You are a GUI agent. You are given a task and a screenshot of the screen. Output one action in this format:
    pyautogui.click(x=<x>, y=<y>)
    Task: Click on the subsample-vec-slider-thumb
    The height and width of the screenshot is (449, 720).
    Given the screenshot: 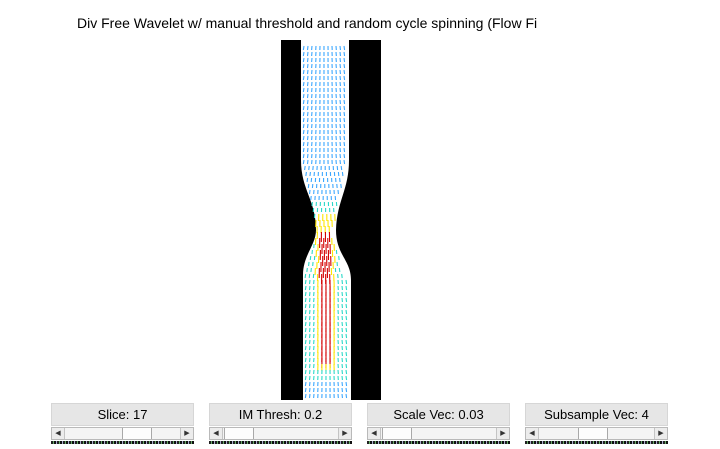 What is the action you would take?
    pyautogui.click(x=593, y=433)
    